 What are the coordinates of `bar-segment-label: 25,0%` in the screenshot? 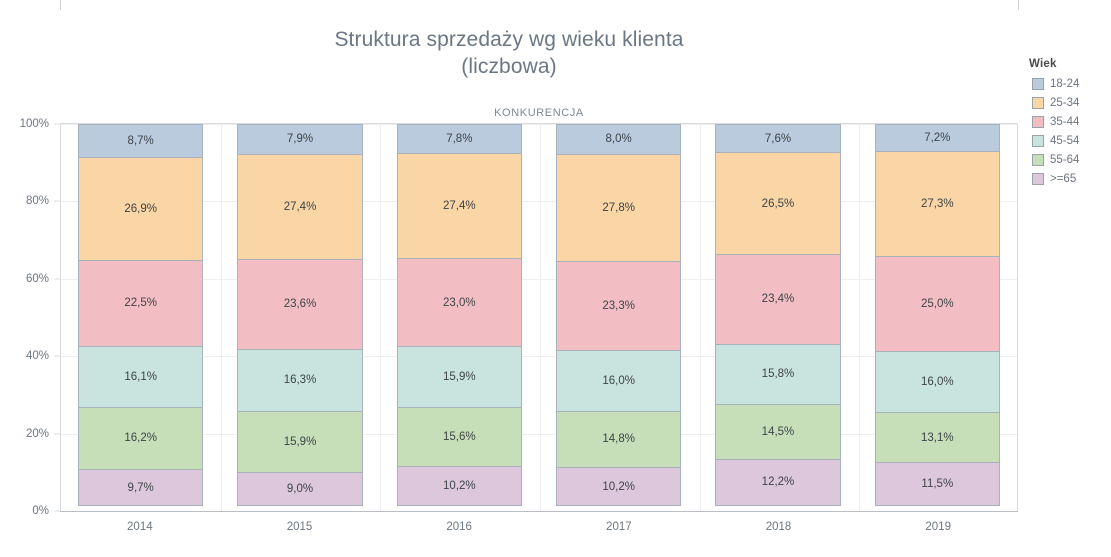 It's located at (937, 303).